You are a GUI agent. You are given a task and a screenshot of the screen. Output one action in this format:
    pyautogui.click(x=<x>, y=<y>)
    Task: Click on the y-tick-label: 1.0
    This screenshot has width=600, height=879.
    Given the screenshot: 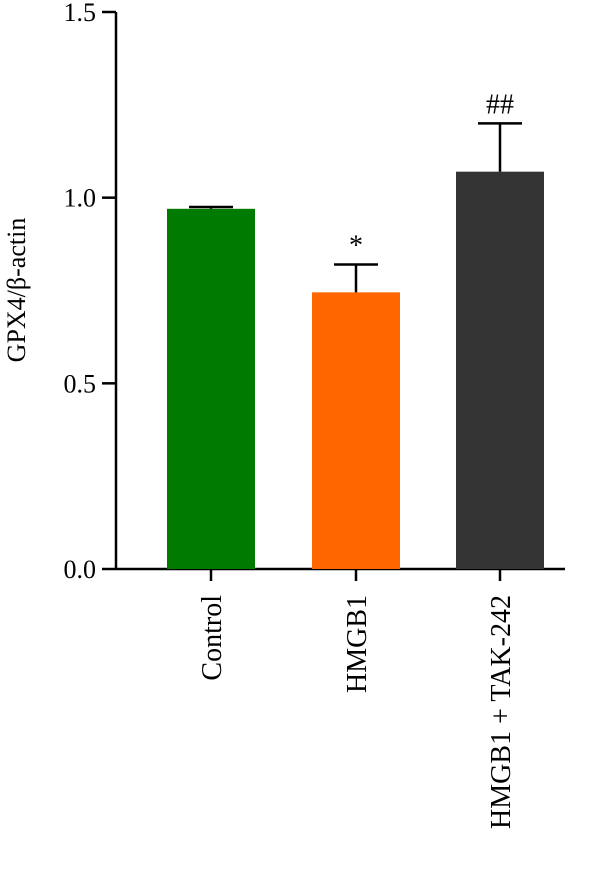 What is the action you would take?
    pyautogui.click(x=80, y=198)
    